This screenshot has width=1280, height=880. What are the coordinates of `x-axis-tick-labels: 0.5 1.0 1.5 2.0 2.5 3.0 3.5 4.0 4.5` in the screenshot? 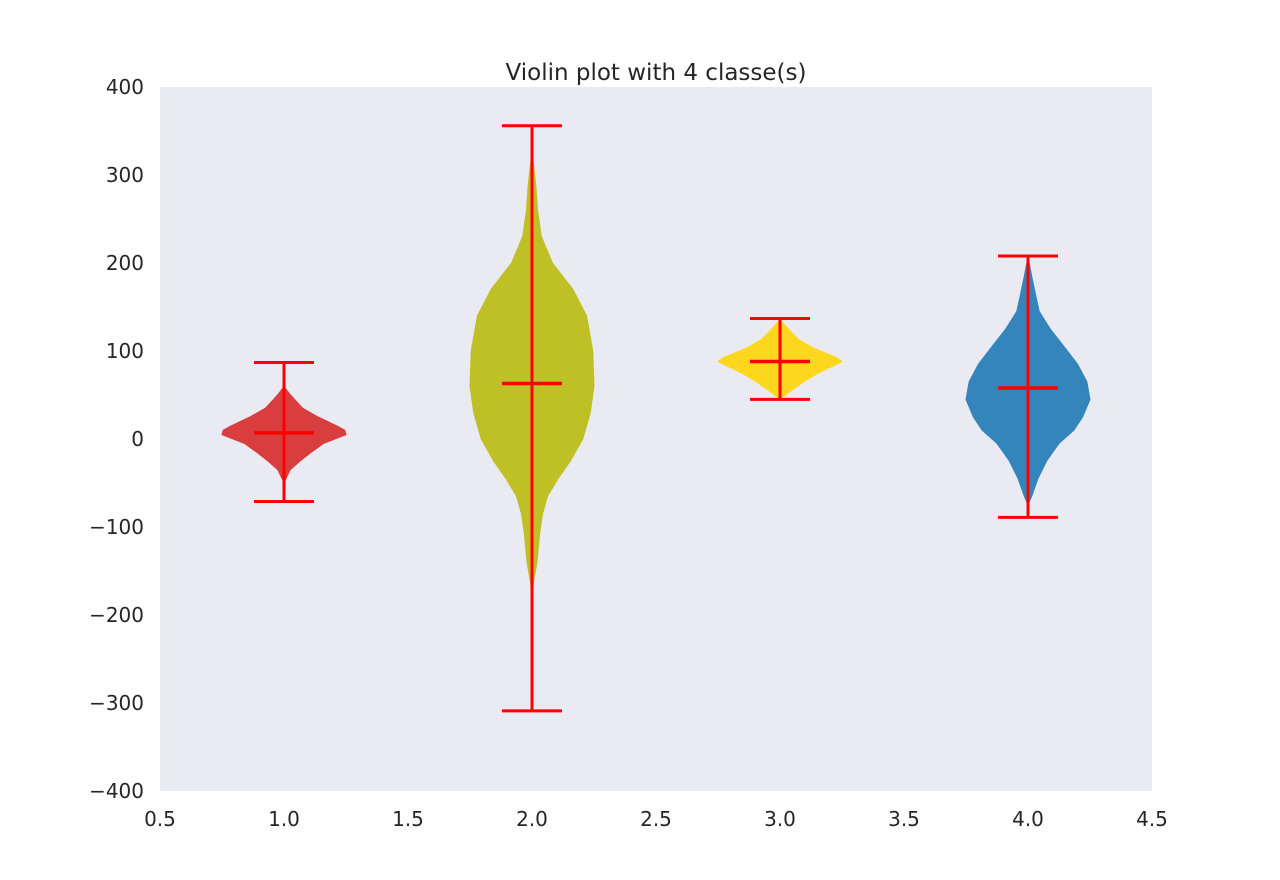 It's located at (656, 819).